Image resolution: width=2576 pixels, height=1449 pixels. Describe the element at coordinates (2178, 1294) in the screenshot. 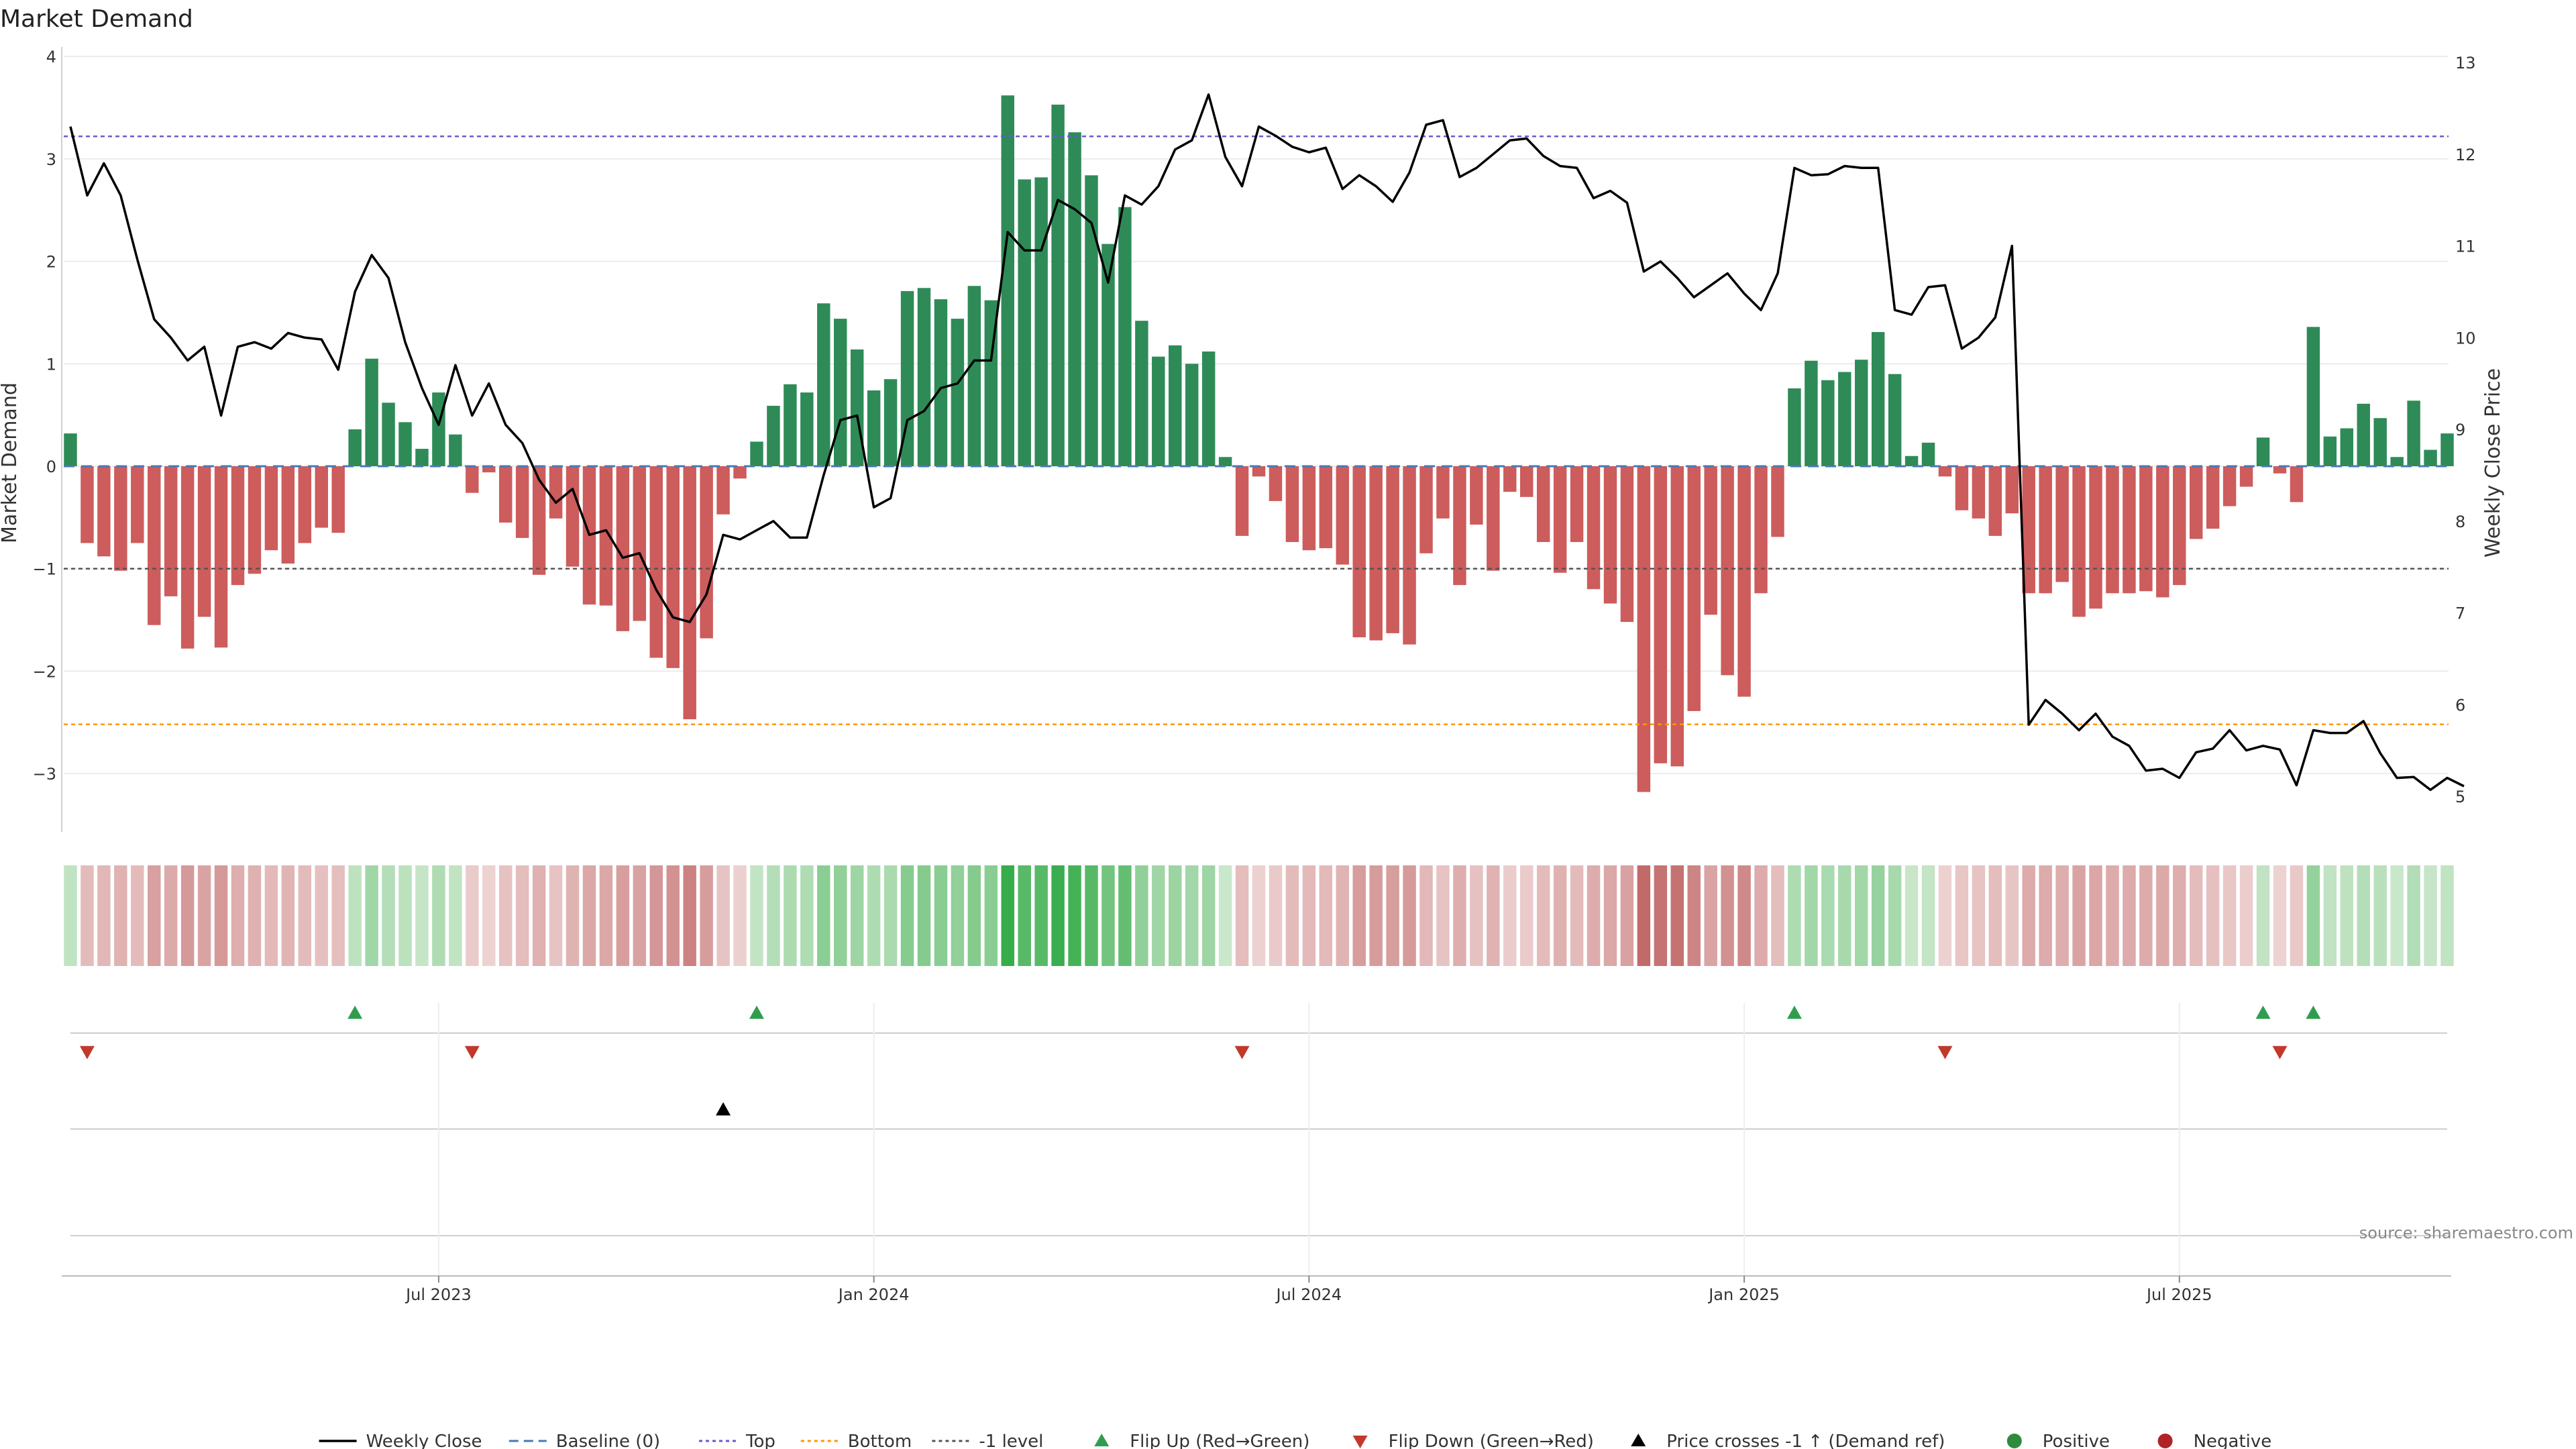

I see `x-tick-label: Jul 2025` at that location.